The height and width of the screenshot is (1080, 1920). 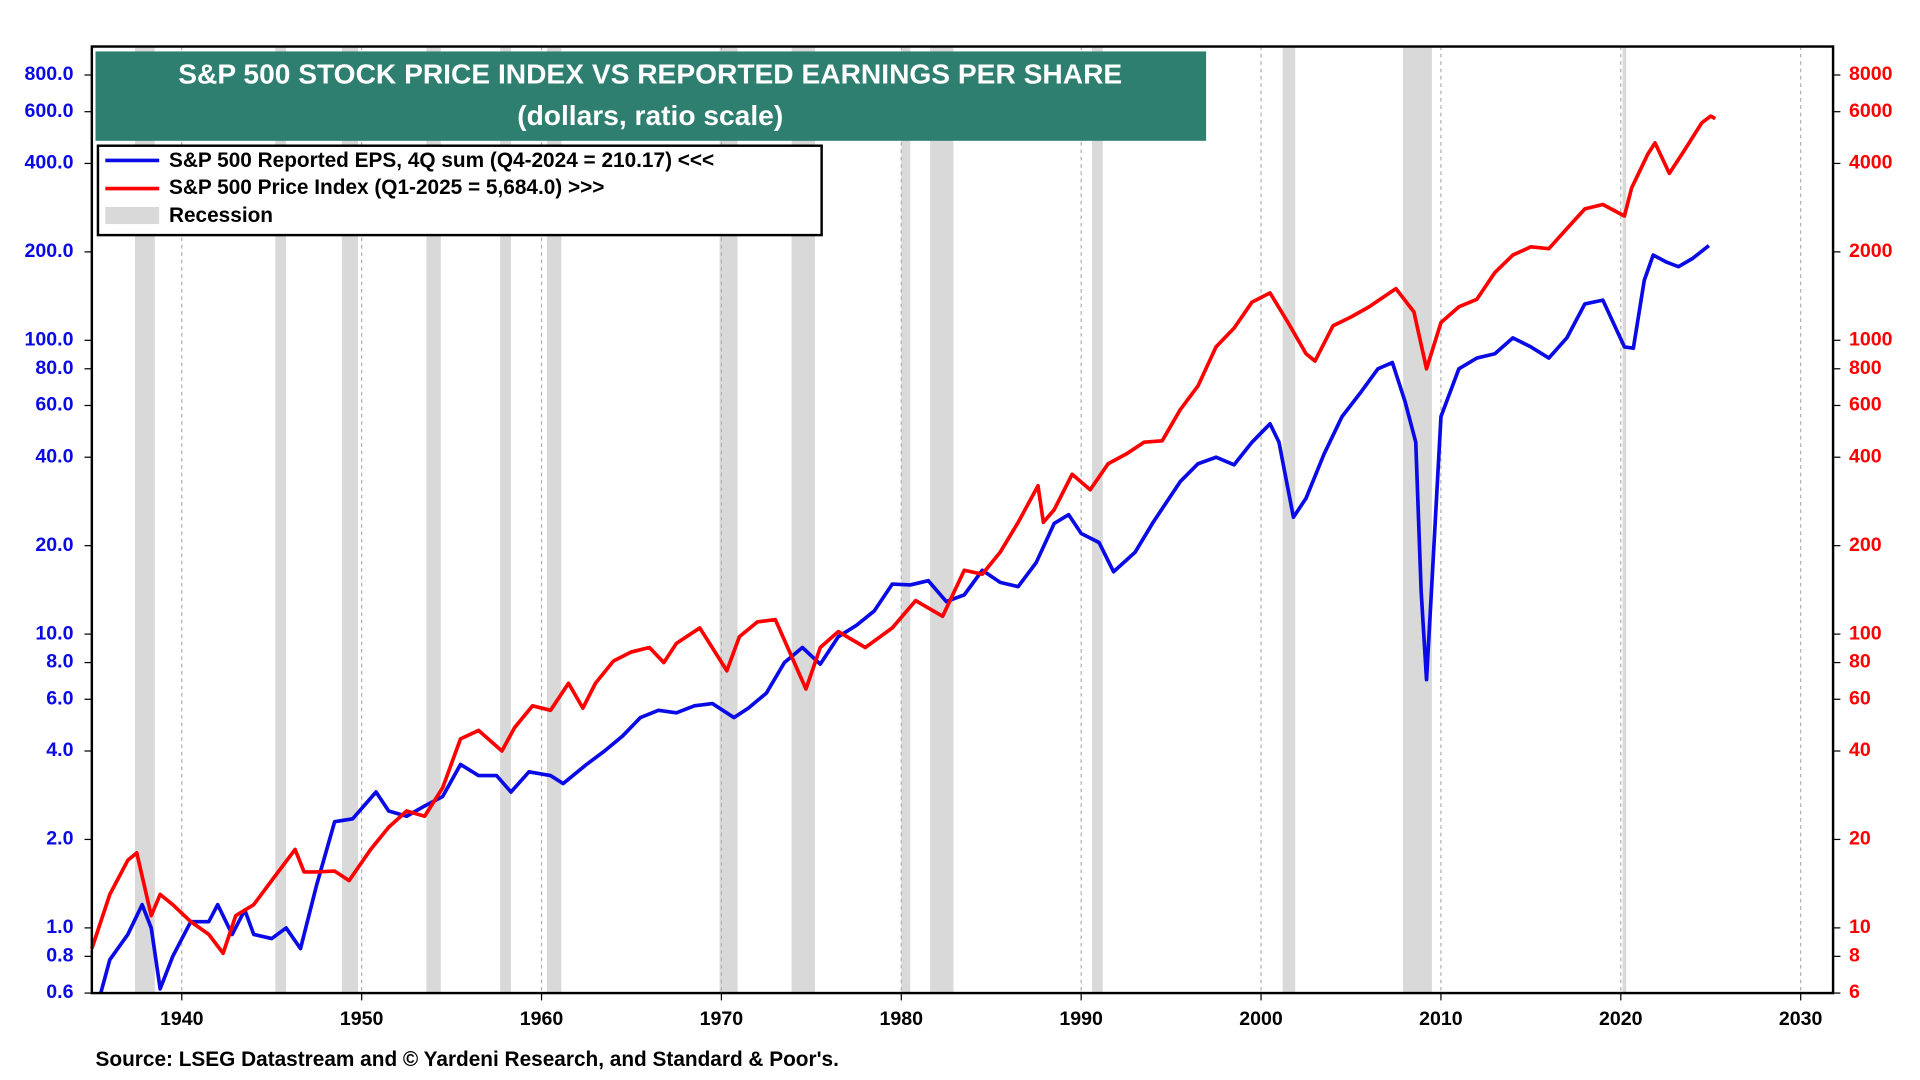 What do you see at coordinates (48, 339) in the screenshot?
I see `y-tick-label: 100.0` at bounding box center [48, 339].